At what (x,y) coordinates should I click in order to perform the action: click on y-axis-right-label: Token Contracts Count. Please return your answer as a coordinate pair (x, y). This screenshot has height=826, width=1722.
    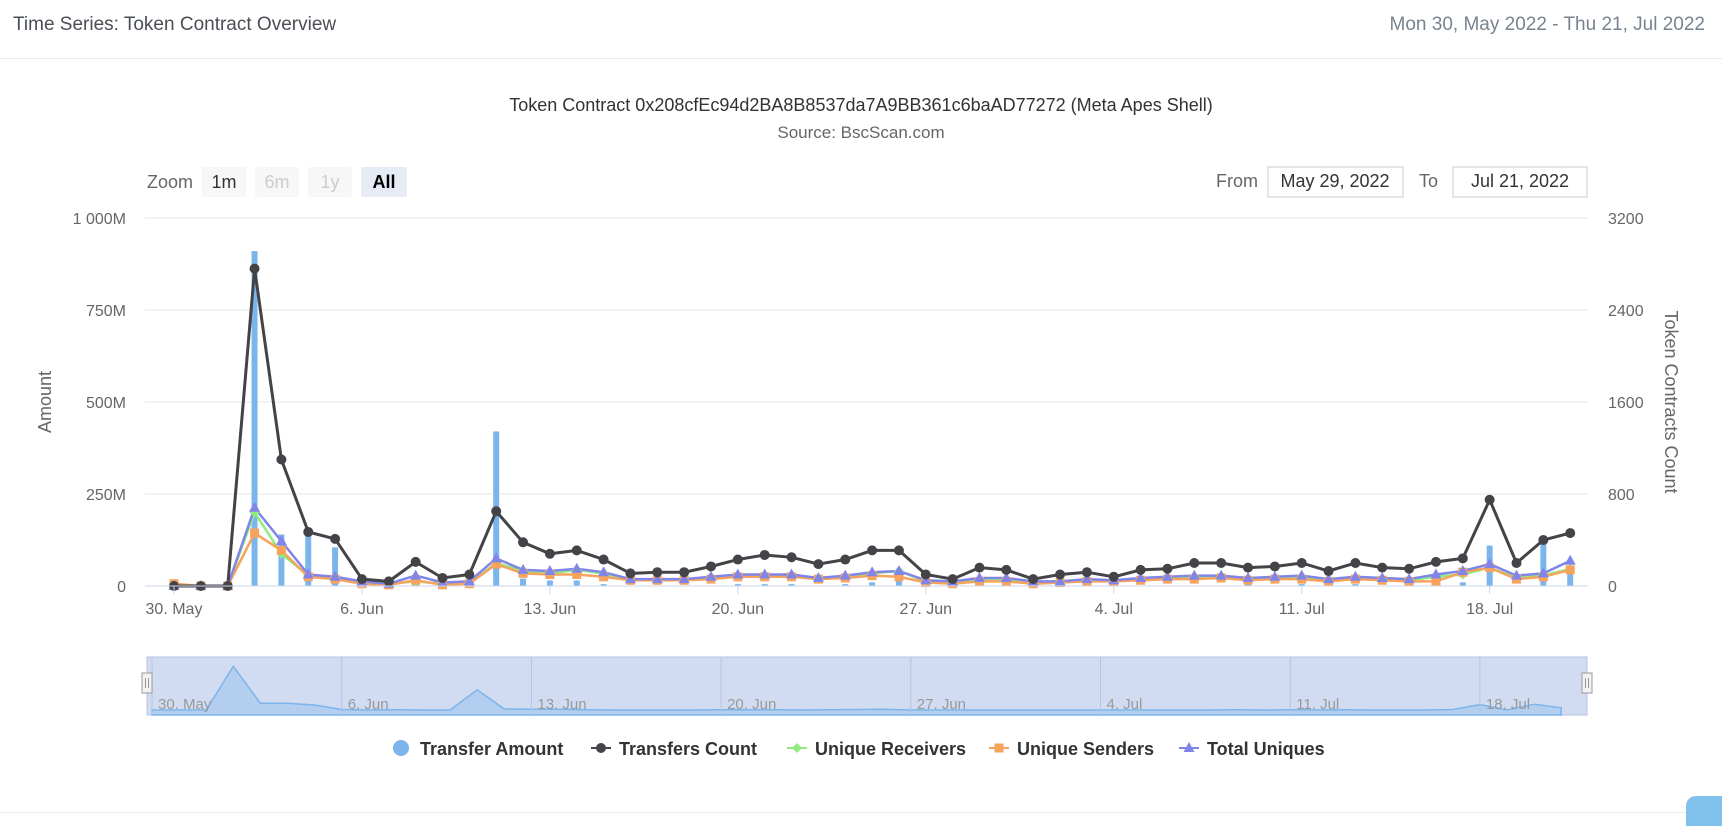
    Looking at the image, I should click on (1671, 401).